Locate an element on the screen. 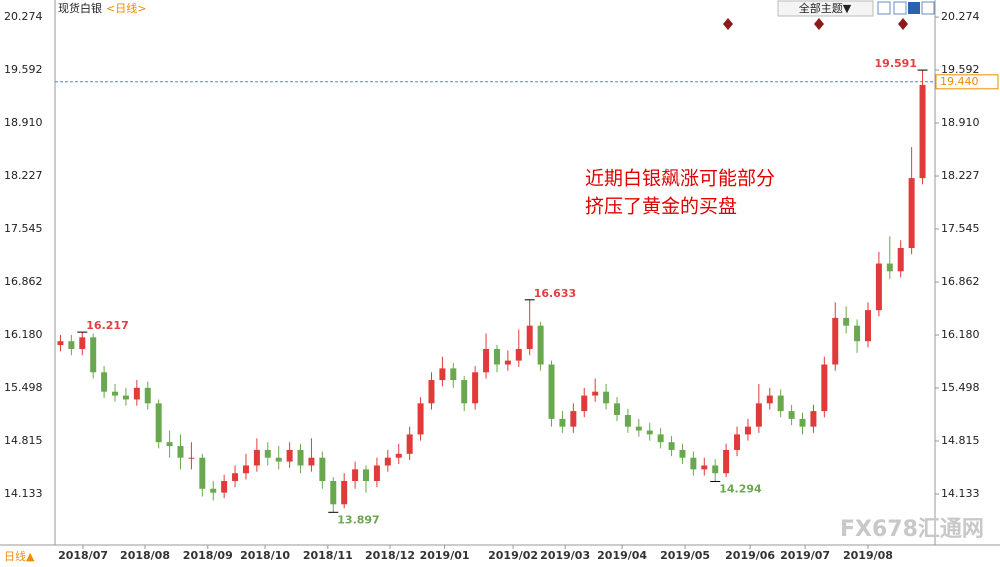 This screenshot has width=1000, height=567. x-tick-label: 2018/07 is located at coordinates (83, 555).